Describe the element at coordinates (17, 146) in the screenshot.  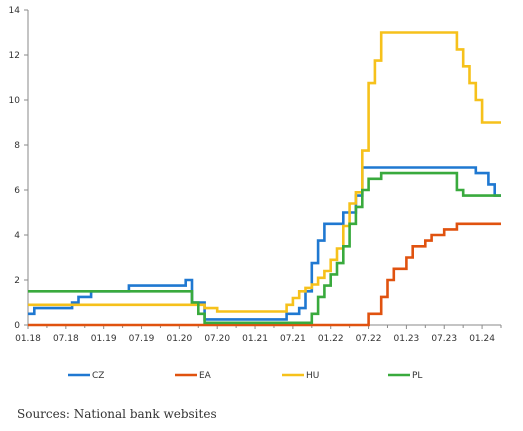
I see `y-tick-label: 8` at that location.